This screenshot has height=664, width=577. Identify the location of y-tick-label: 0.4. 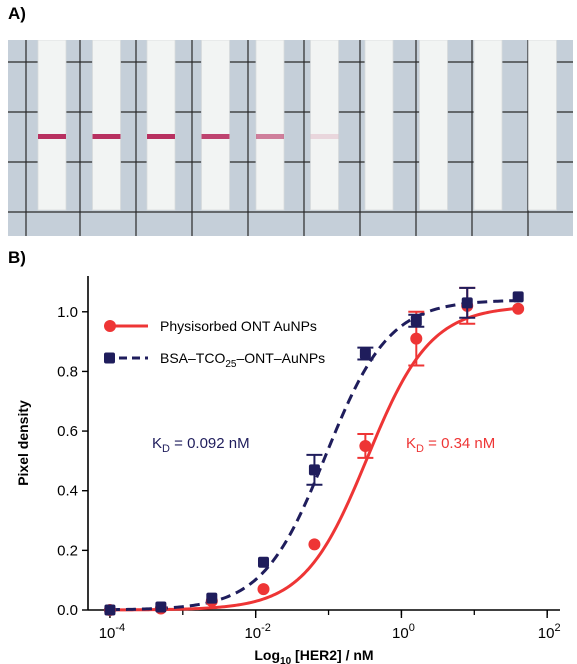
(67, 491).